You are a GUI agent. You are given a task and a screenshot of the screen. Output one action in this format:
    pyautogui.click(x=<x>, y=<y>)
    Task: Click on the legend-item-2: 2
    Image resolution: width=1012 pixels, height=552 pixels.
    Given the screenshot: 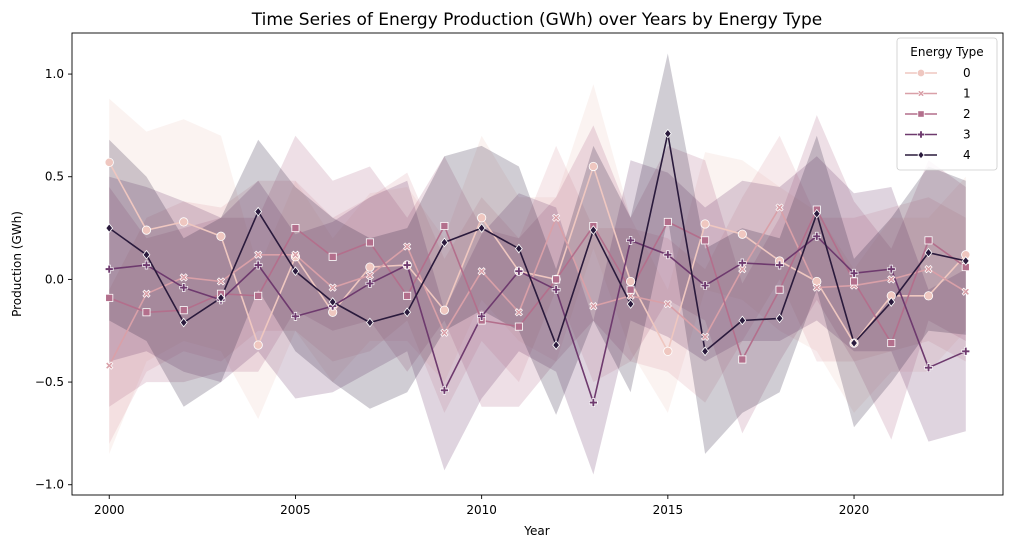 What is the action you would take?
    pyautogui.click(x=938, y=114)
    